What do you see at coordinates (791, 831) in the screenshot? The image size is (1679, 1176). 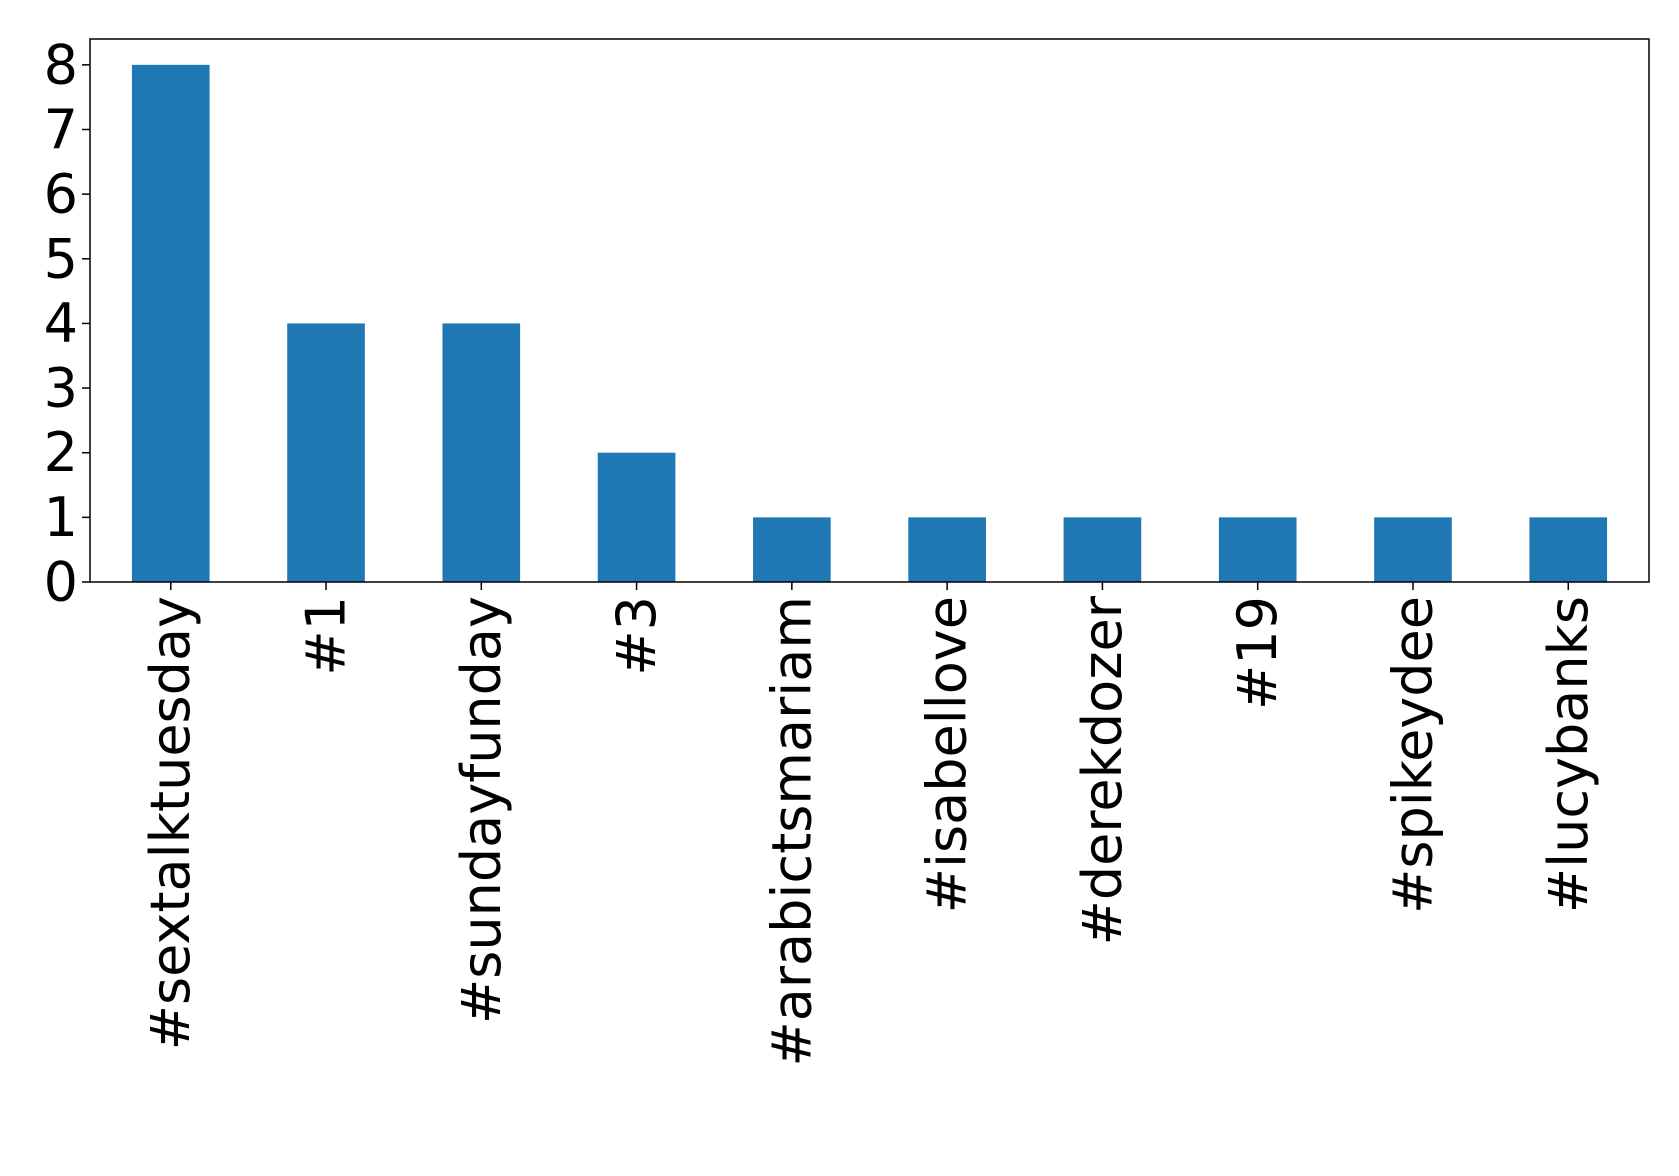 I see `x-tick-label: #arabictsmariam` at bounding box center [791, 831].